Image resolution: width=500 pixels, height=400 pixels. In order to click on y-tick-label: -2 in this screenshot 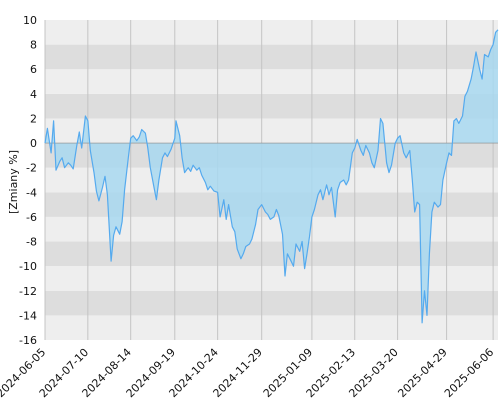, I will do `click(31, 168)`.